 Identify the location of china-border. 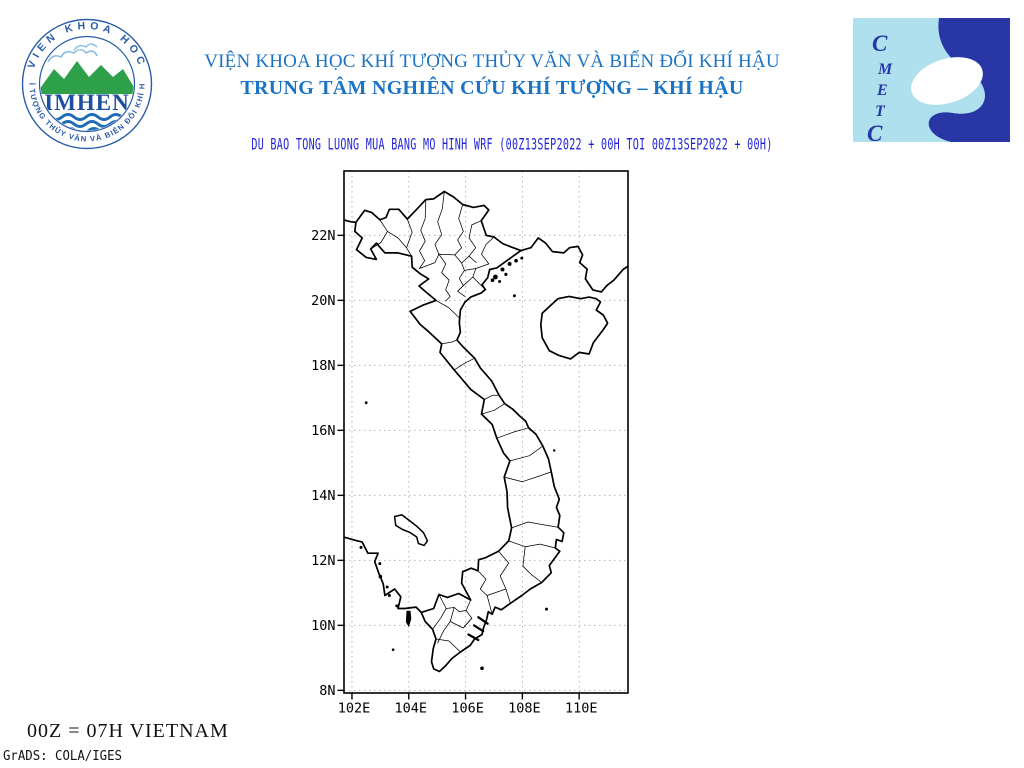
(350, 221).